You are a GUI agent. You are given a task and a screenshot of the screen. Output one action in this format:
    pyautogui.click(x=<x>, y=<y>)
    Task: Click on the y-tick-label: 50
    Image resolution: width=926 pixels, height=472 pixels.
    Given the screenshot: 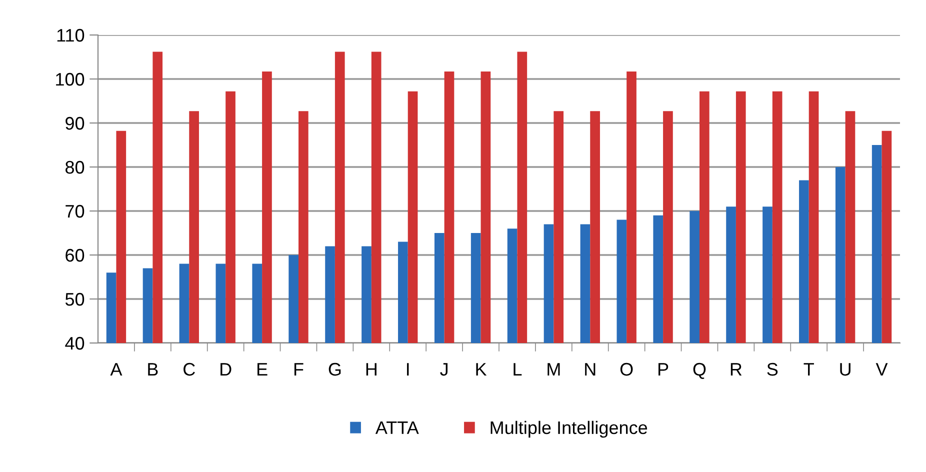 What is the action you would take?
    pyautogui.click(x=74, y=299)
    